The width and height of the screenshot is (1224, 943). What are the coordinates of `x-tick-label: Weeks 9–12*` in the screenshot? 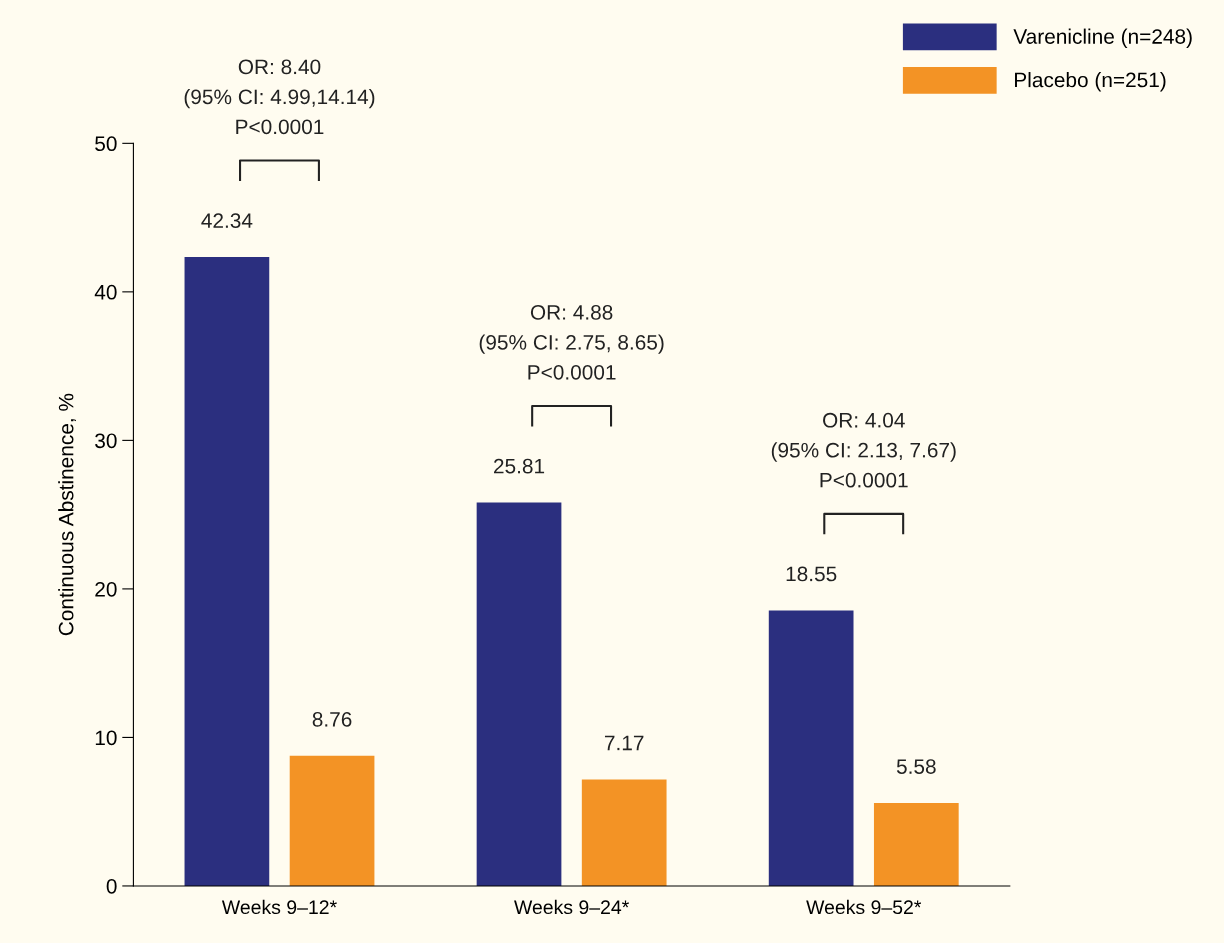 It's located at (279, 907).